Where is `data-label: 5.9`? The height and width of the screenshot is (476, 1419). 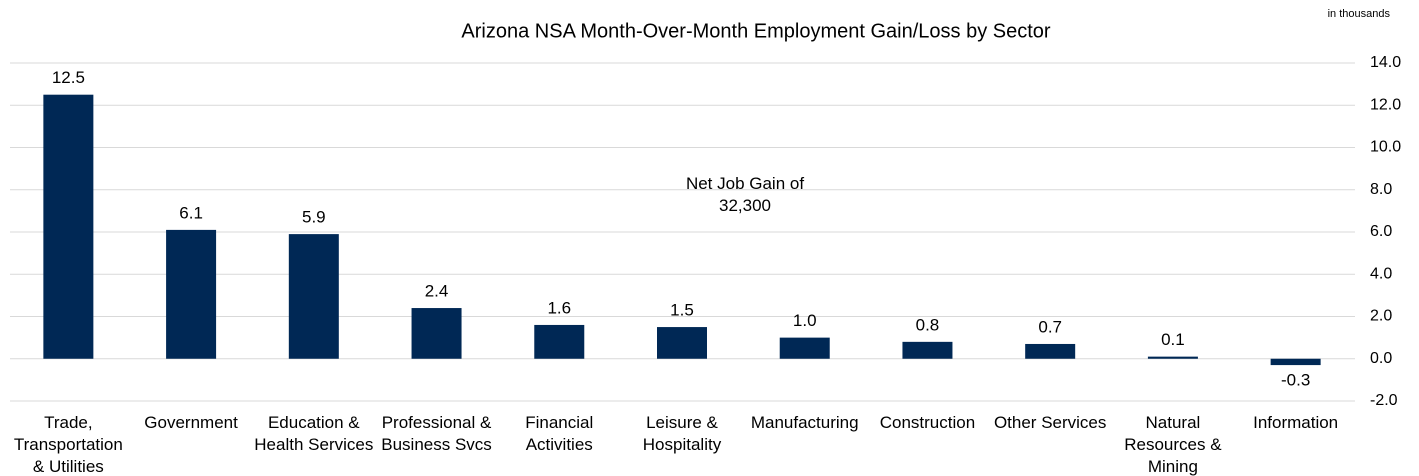 data-label: 5.9 is located at coordinates (314, 217).